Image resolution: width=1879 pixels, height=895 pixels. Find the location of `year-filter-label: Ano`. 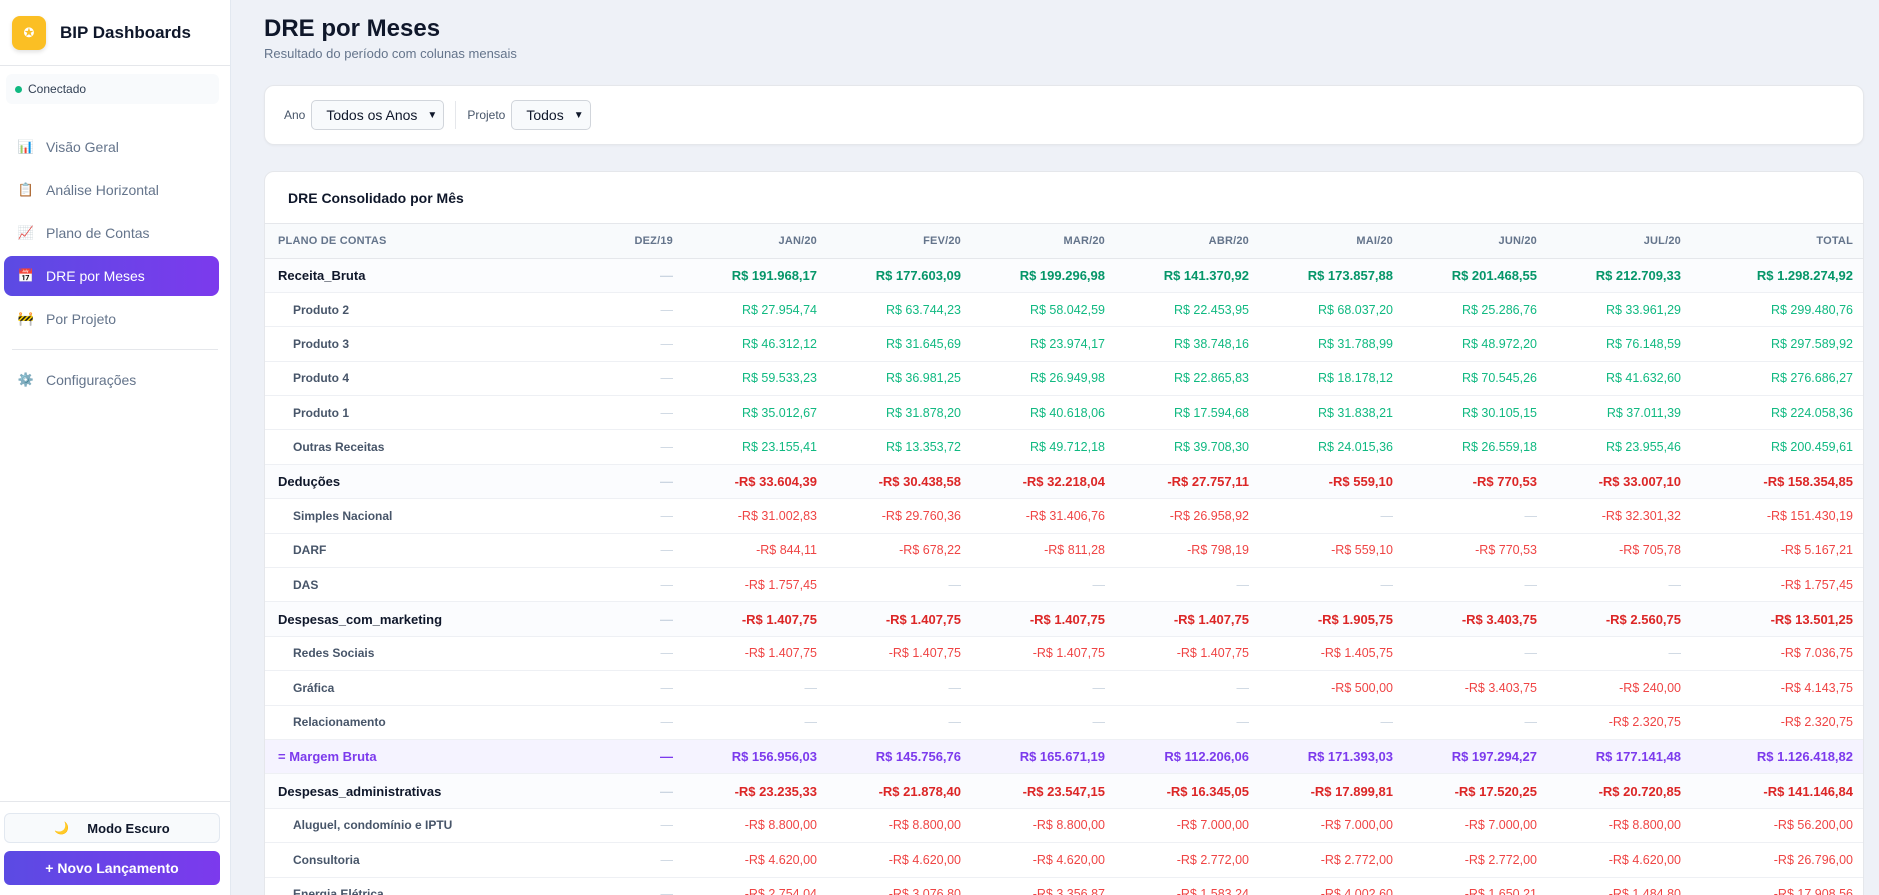

year-filter-label: Ano is located at coordinates (295, 115).